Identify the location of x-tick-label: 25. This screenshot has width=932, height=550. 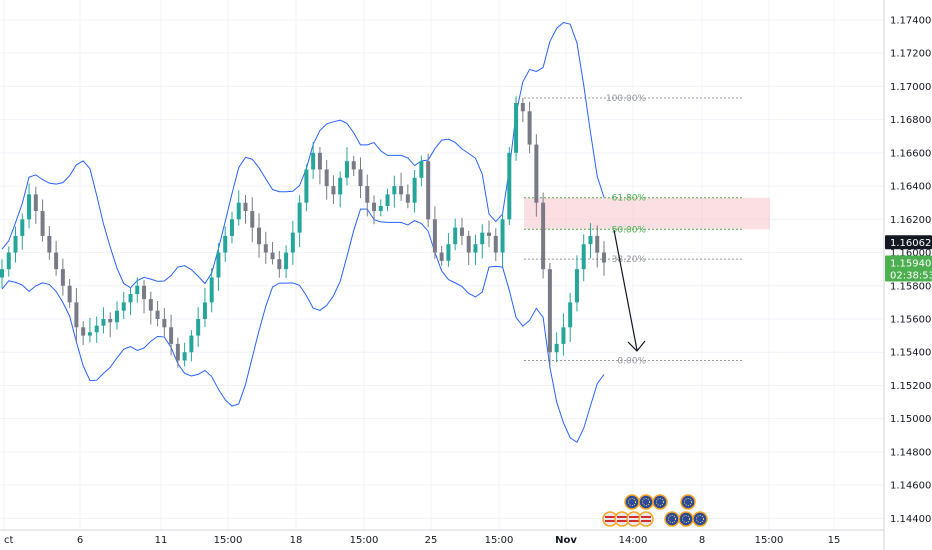
(431, 540).